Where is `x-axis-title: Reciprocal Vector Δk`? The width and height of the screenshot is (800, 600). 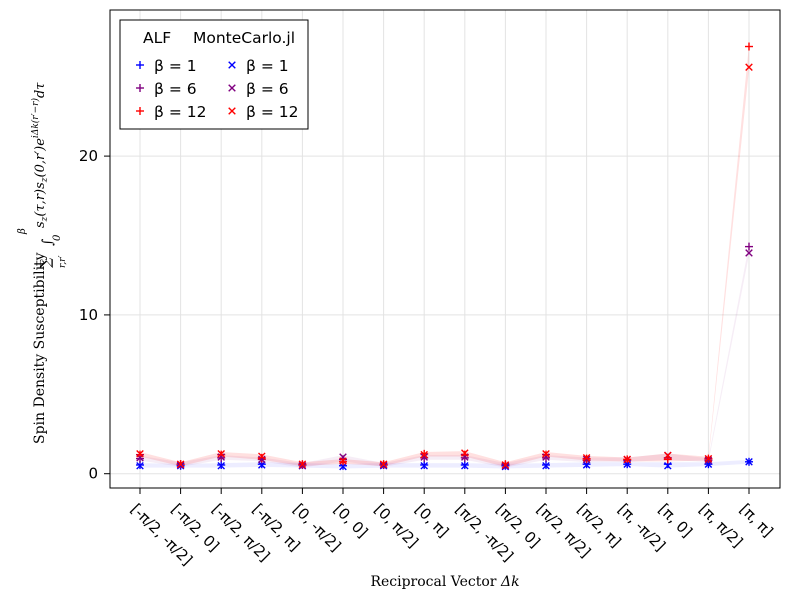 x-axis-title: Reciprocal Vector Δk is located at coordinates (444, 582).